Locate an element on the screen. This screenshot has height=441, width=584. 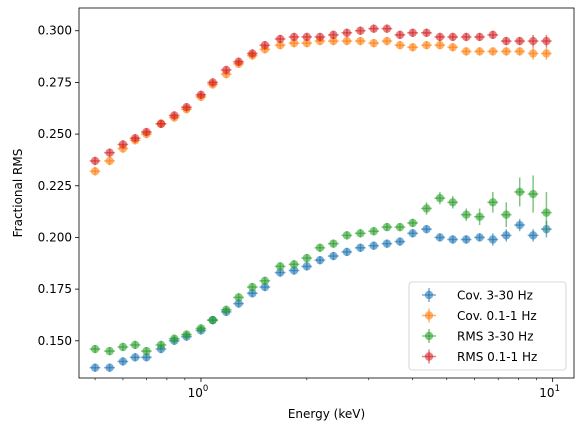
legend-item: Cov. 3-30 Hz is located at coordinates (477, 295).